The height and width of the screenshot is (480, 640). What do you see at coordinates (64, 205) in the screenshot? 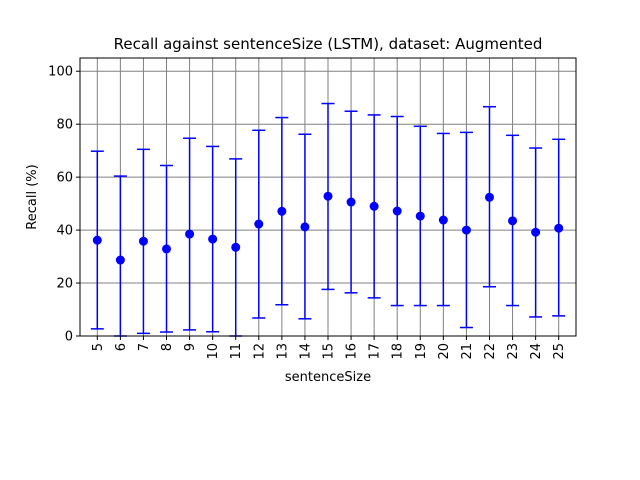
I see `y-axis-ticks: 0 20 40 60 80 100` at bounding box center [64, 205].